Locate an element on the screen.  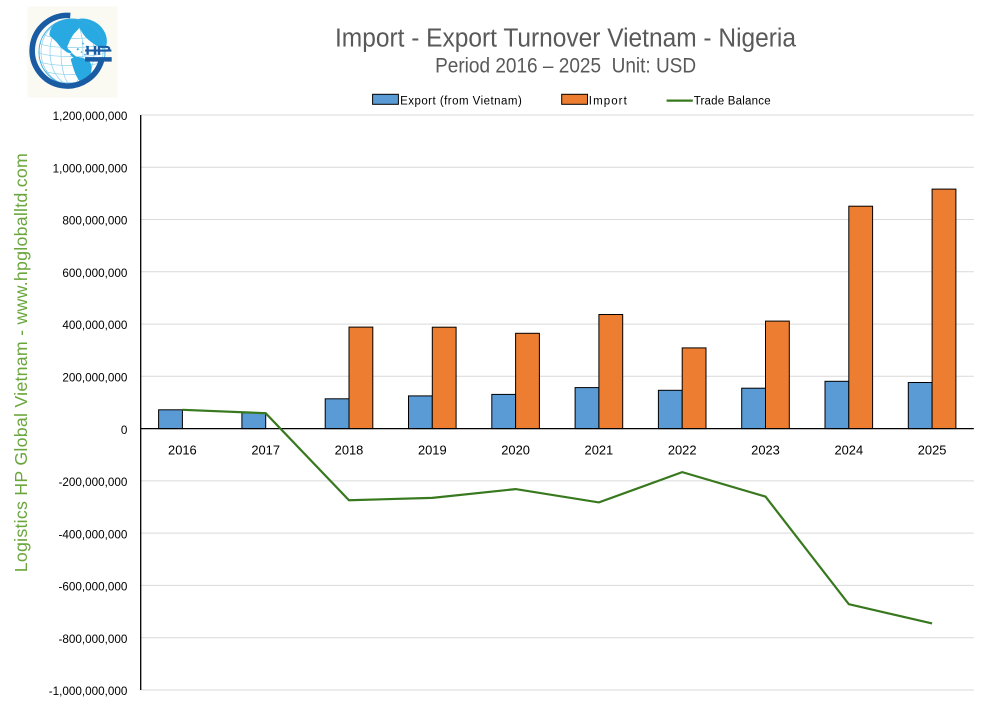
svg-text: 800,000,000 is located at coordinates (94, 221).